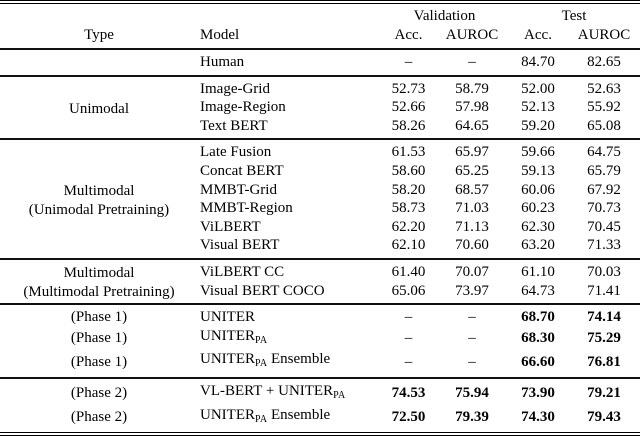 This screenshot has width=640, height=436. What do you see at coordinates (472, 107) in the screenshot?
I see `validation-auroc-cell: 57.98` at bounding box center [472, 107].